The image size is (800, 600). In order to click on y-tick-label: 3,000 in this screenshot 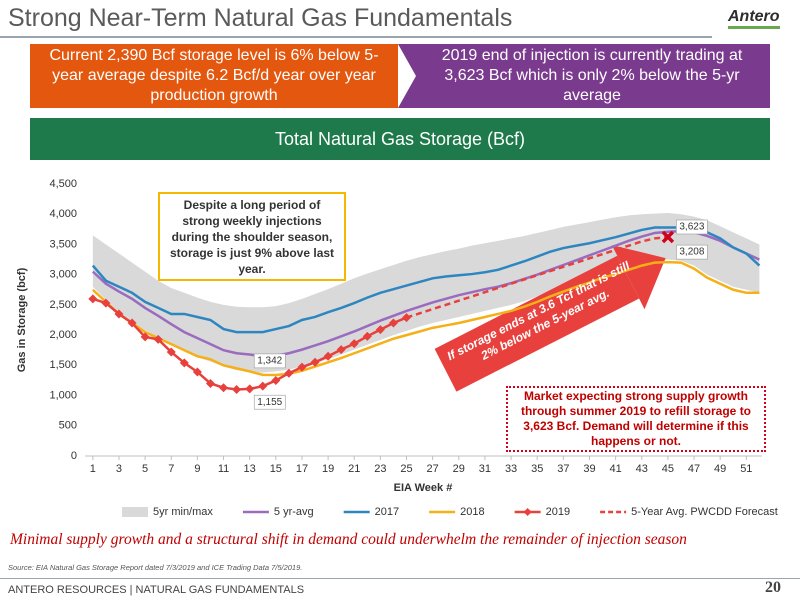, I will do `click(63, 275)`.